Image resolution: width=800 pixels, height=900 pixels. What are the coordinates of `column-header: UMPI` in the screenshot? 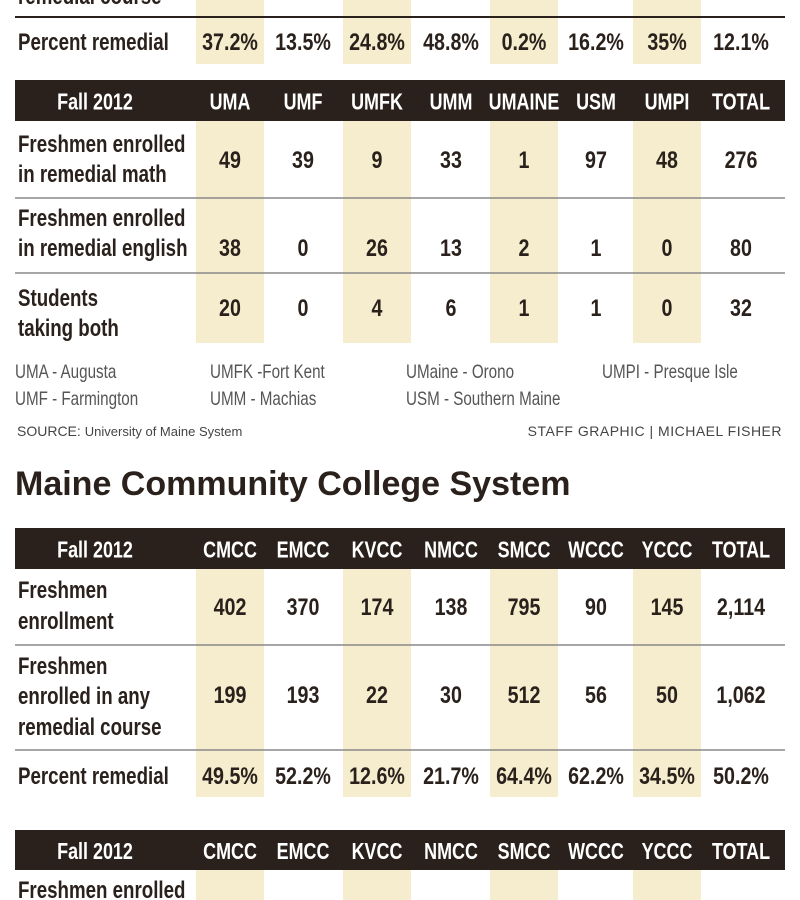 It's located at (667, 102).